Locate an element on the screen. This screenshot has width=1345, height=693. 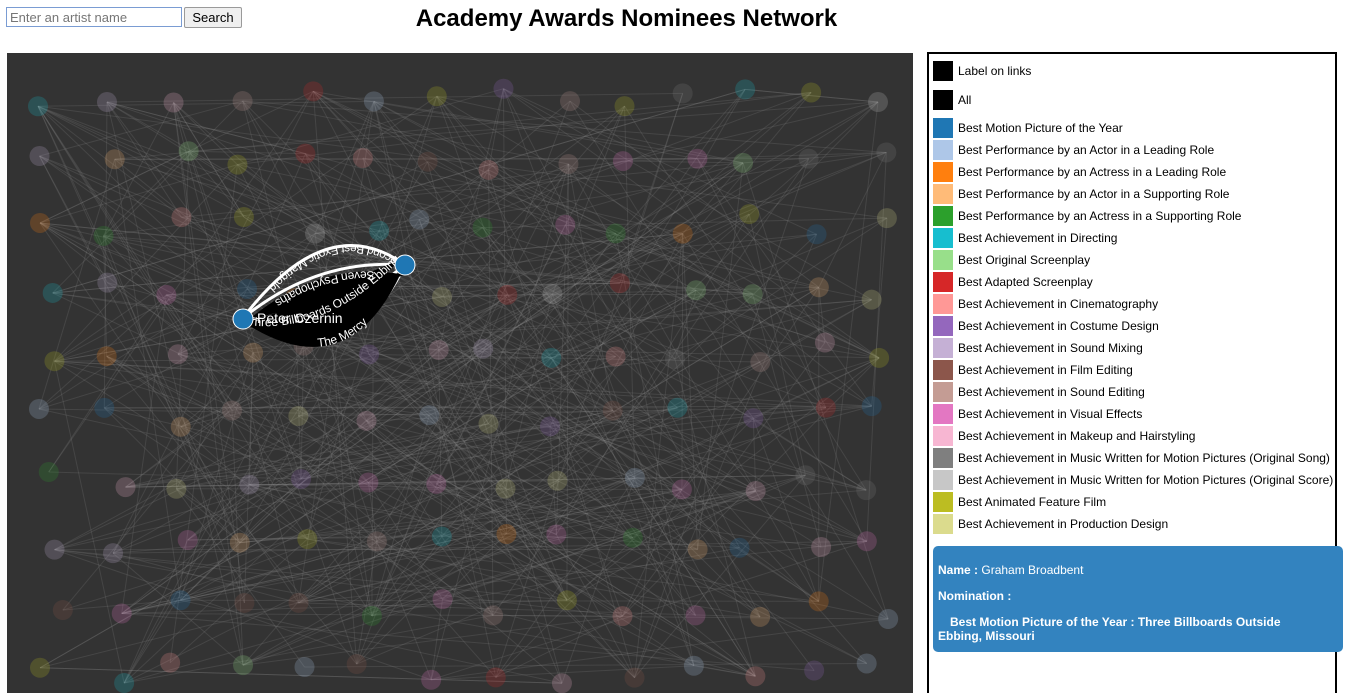
legend-toggle-all: All is located at coordinates (952, 100).